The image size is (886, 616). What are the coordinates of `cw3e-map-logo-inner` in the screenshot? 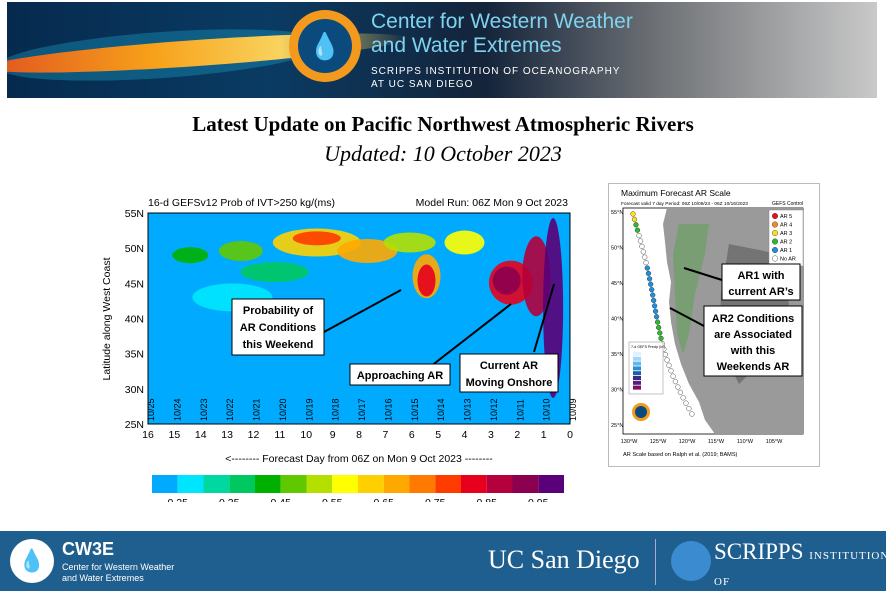 It's located at (641, 412).